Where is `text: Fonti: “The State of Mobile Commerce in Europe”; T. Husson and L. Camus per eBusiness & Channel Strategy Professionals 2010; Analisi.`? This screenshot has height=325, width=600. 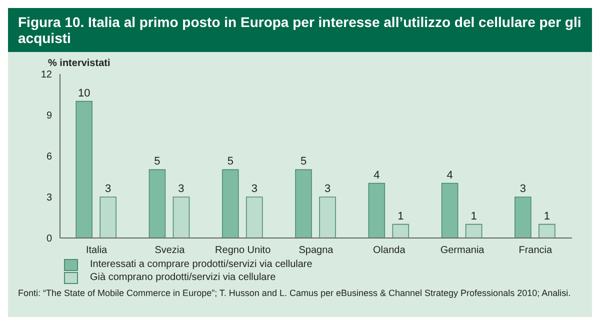
text: Fonti: “The State of Mobile Commerce in Europe”; T. Husson and L. Camus per eBusiness & Channel Strategy Professionals 2010; Analisi. is located at coordinates (294, 292).